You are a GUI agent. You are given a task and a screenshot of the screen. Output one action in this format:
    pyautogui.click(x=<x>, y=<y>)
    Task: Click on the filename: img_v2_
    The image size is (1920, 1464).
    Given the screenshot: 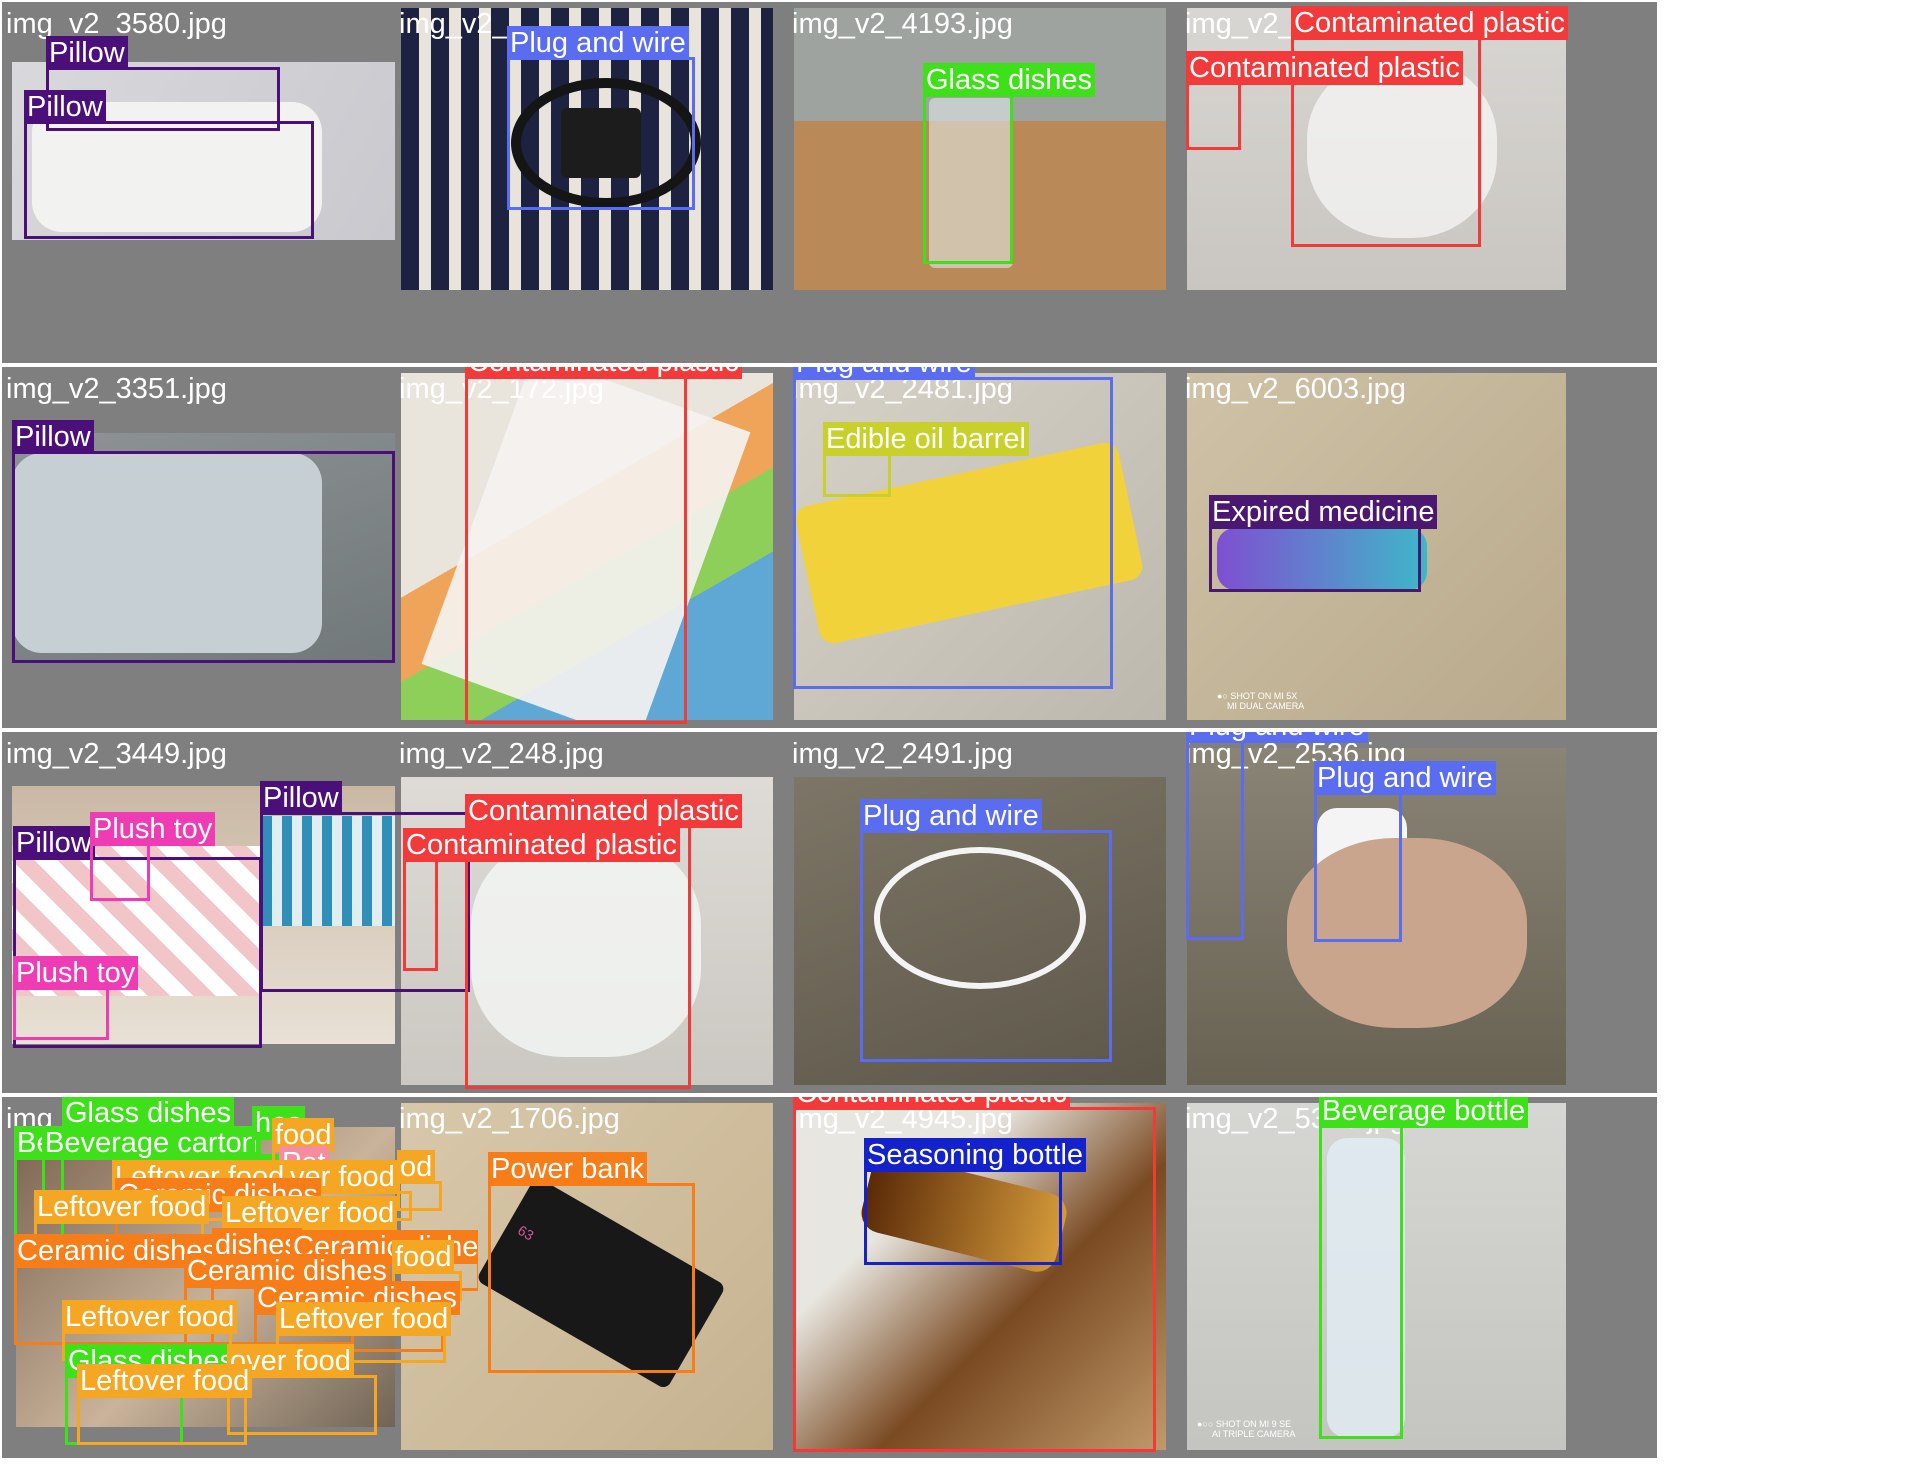 What is the action you would take?
    pyautogui.click(x=454, y=24)
    